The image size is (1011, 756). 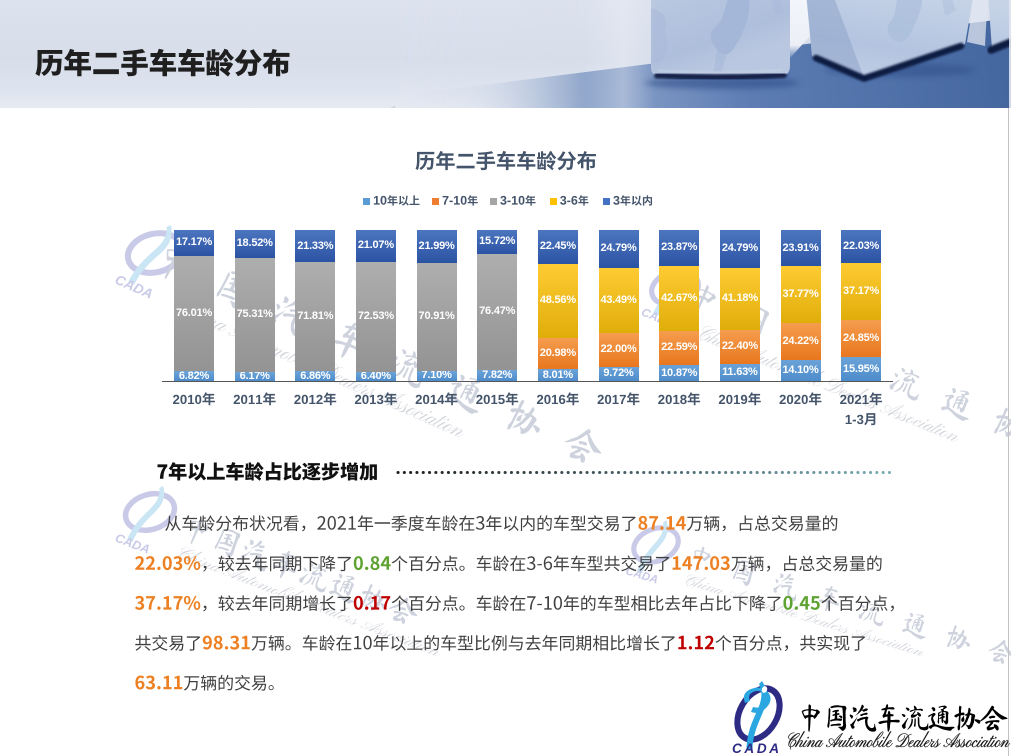 I want to click on svg-text: CADA, so click(x=755, y=748).